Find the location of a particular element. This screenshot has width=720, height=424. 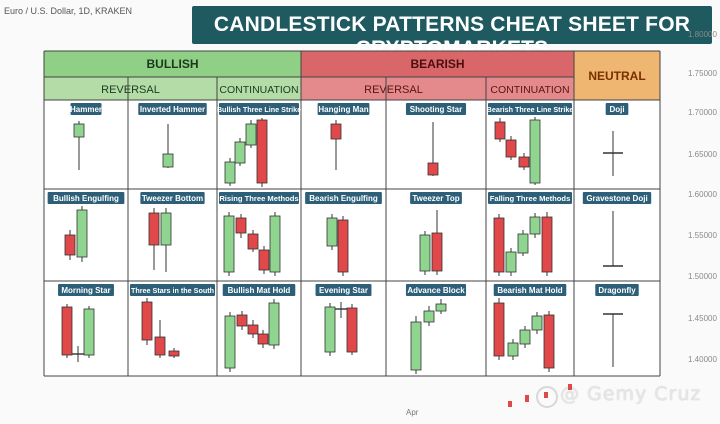

pattern-label: Bullish Three Line Strike is located at coordinates (259, 109).